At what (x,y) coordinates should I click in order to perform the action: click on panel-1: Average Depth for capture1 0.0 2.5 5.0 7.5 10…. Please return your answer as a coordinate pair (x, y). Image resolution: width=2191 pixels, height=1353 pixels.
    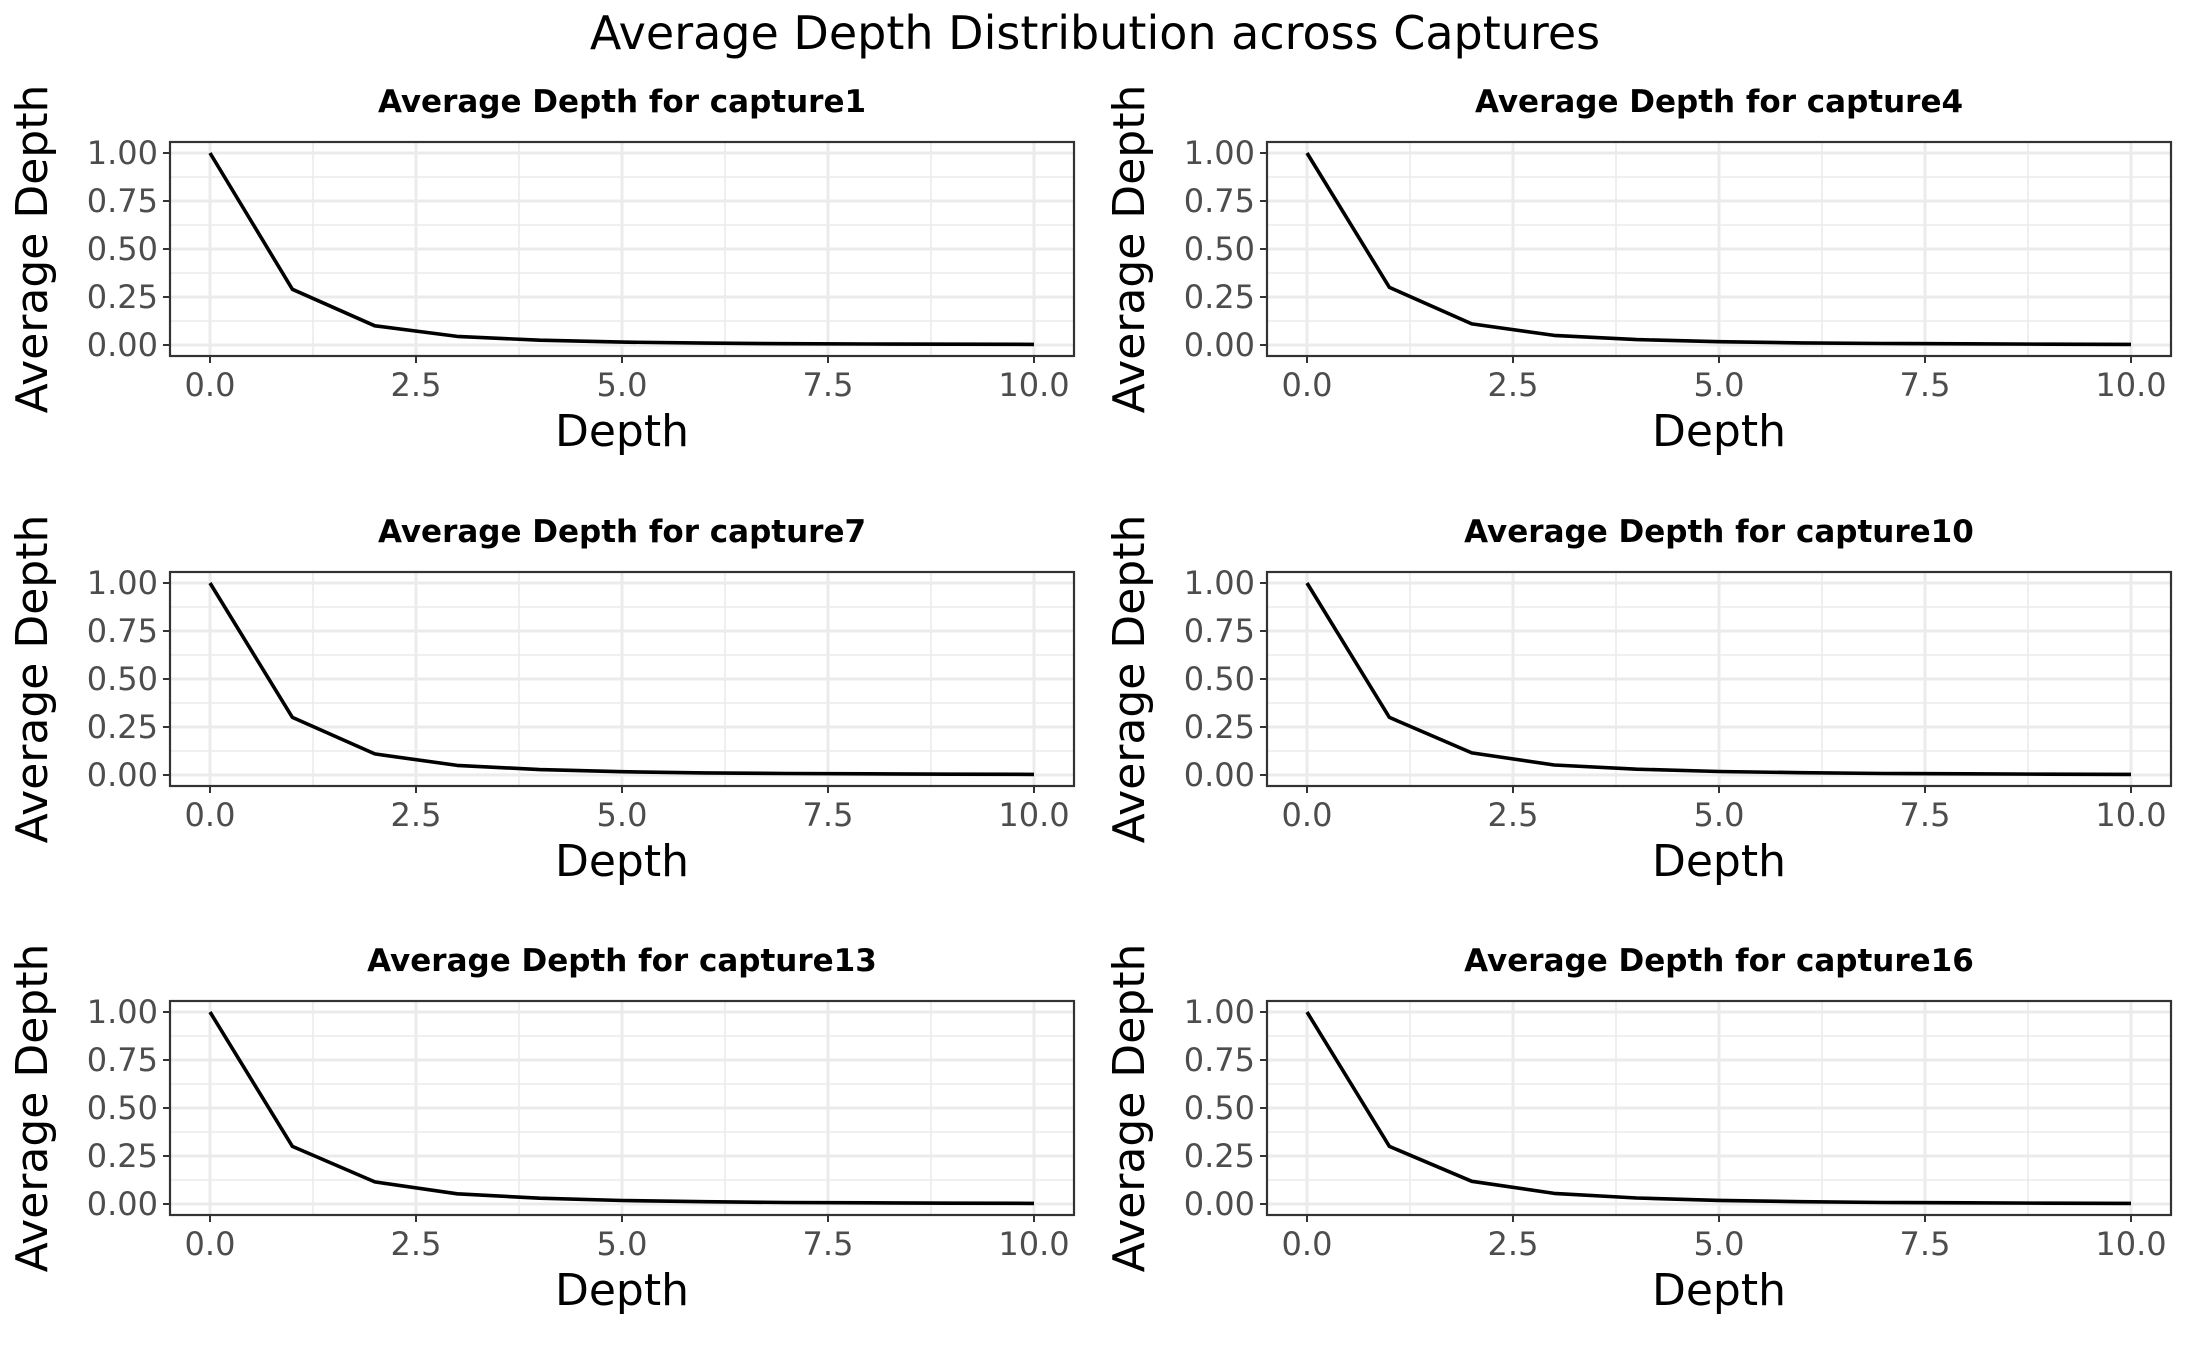
    Looking at the image, I should click on (541, 270).